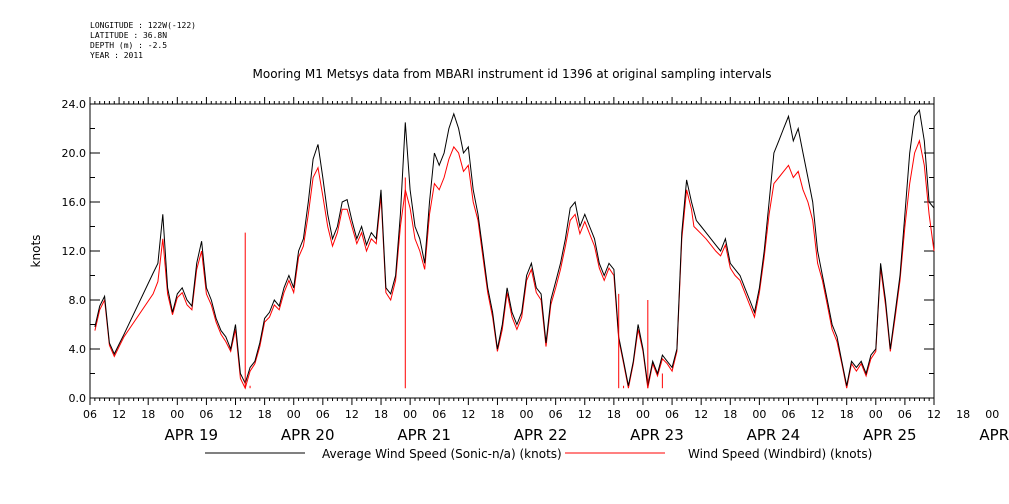 This screenshot has width=1009, height=504. I want to click on meta-year: YEAR : 2011, so click(116, 55).